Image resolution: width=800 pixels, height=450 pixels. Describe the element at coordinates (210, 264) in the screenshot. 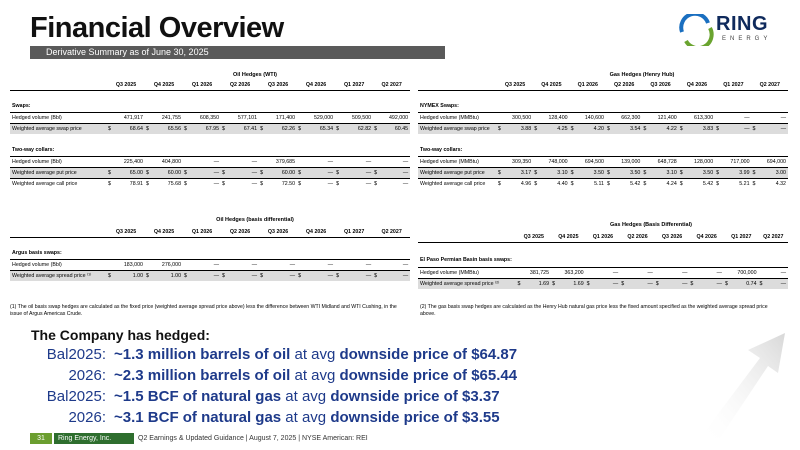

I see `table-row: Hedged volume (Bbl) 183,000 276,000 — — — — — —` at that location.